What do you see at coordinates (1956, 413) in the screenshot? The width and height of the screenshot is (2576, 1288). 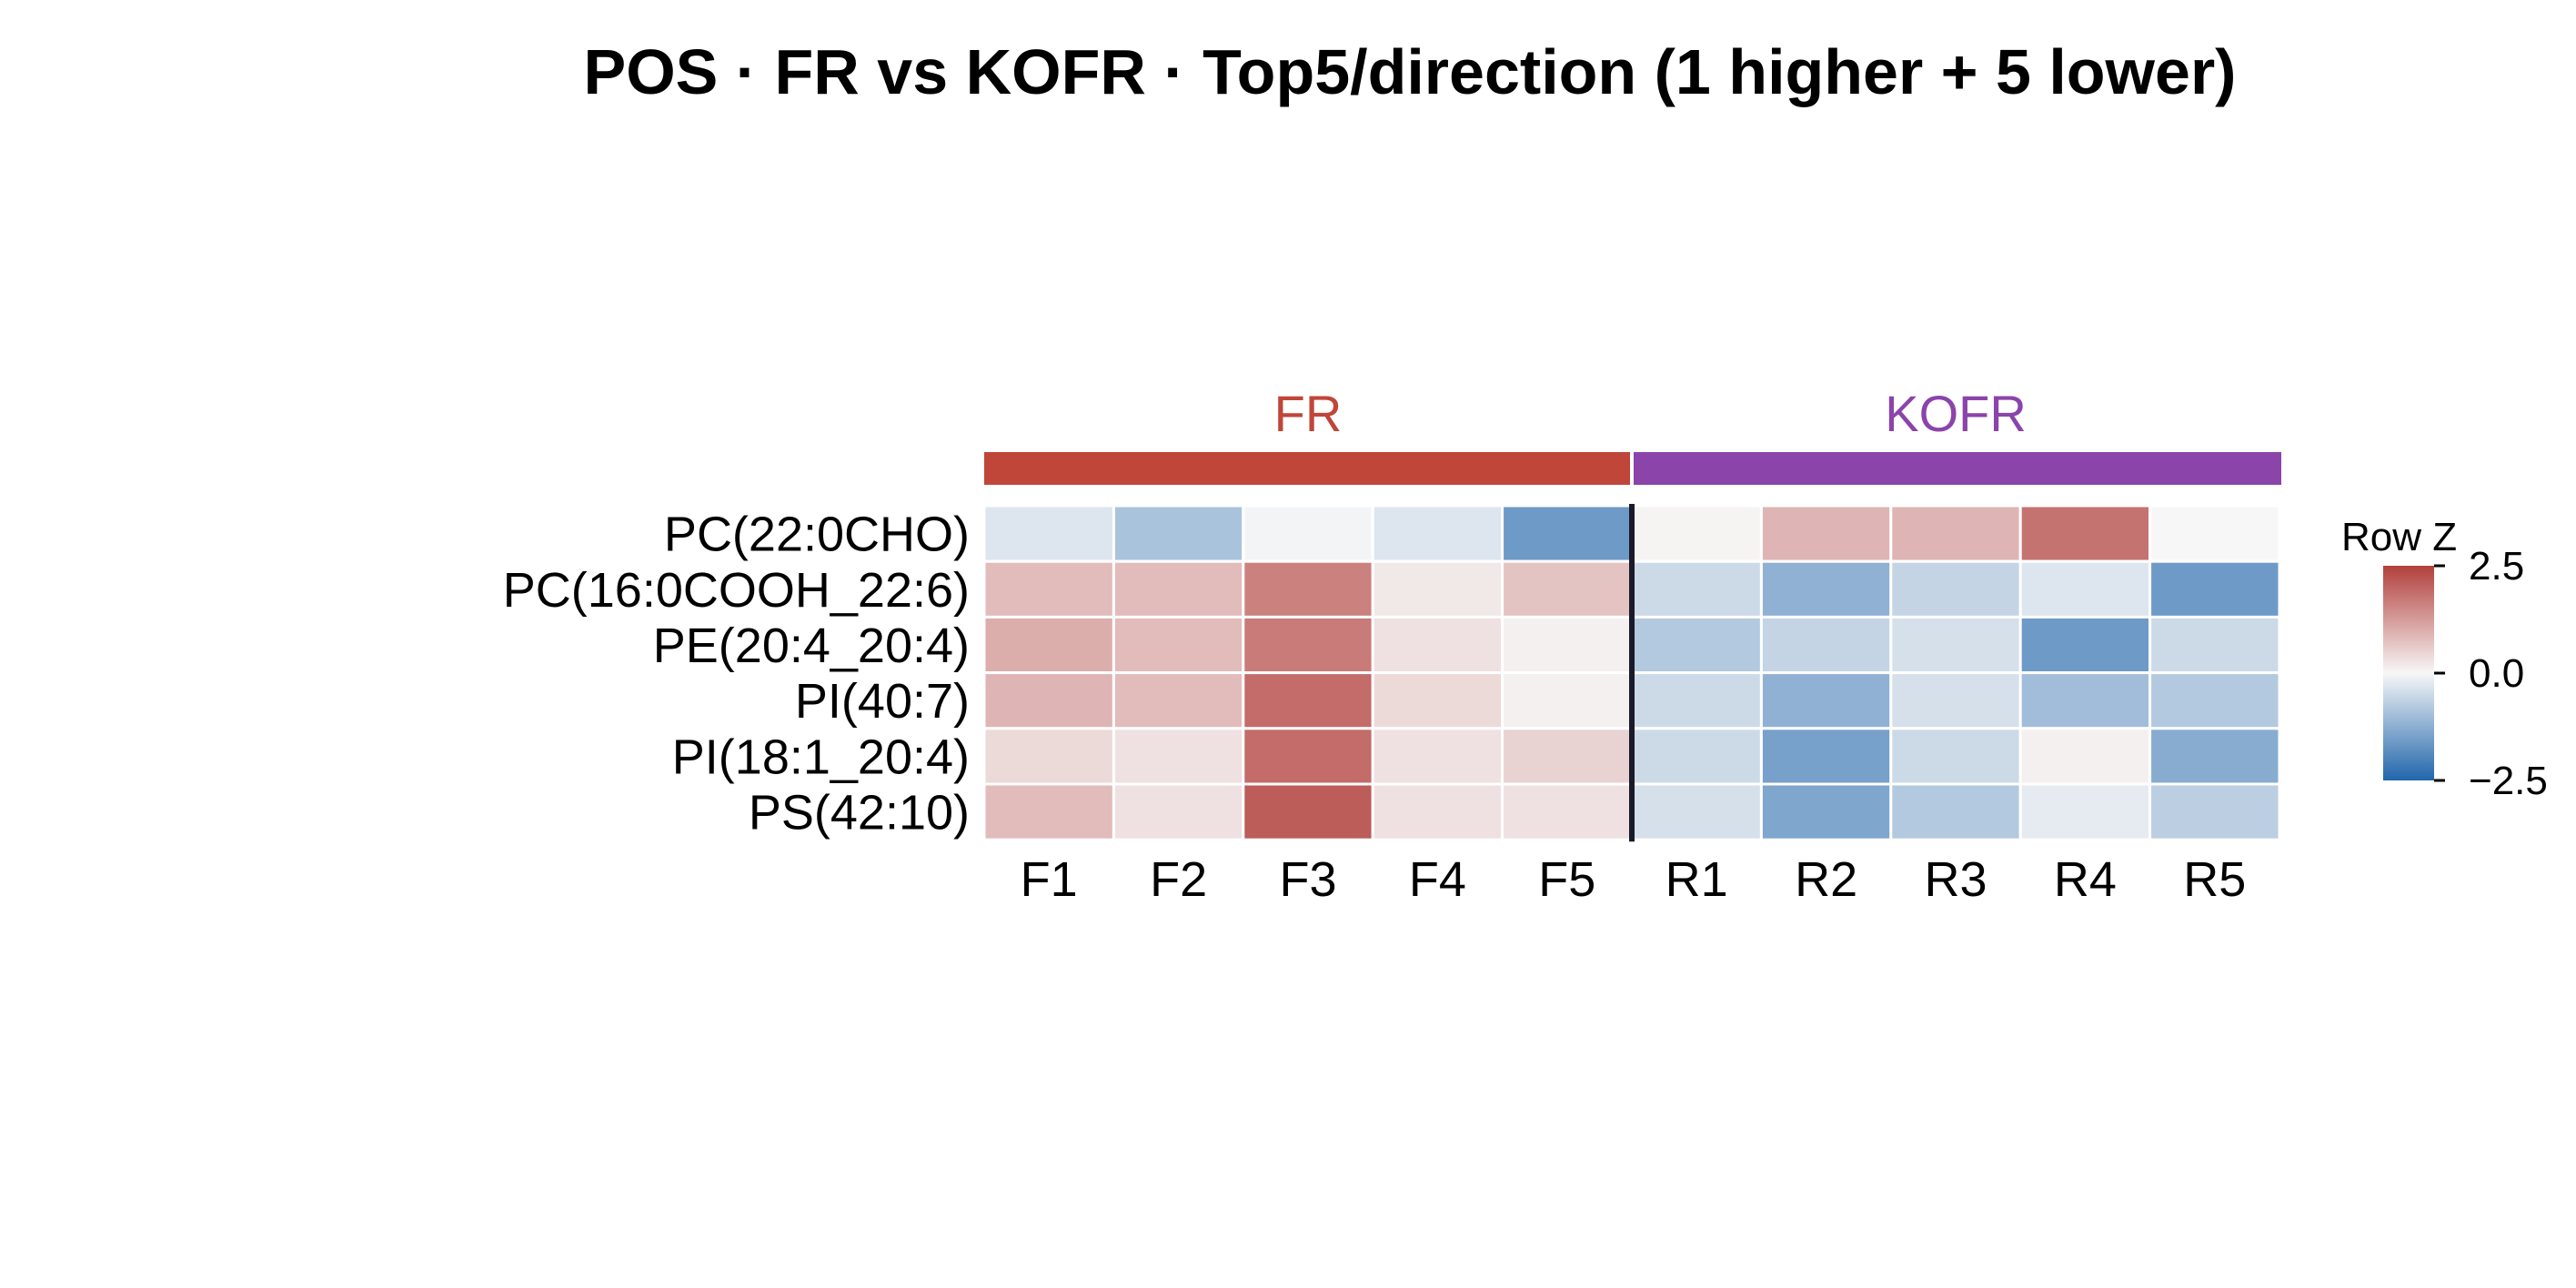 I see `group-label-kofr: KOFR` at bounding box center [1956, 413].